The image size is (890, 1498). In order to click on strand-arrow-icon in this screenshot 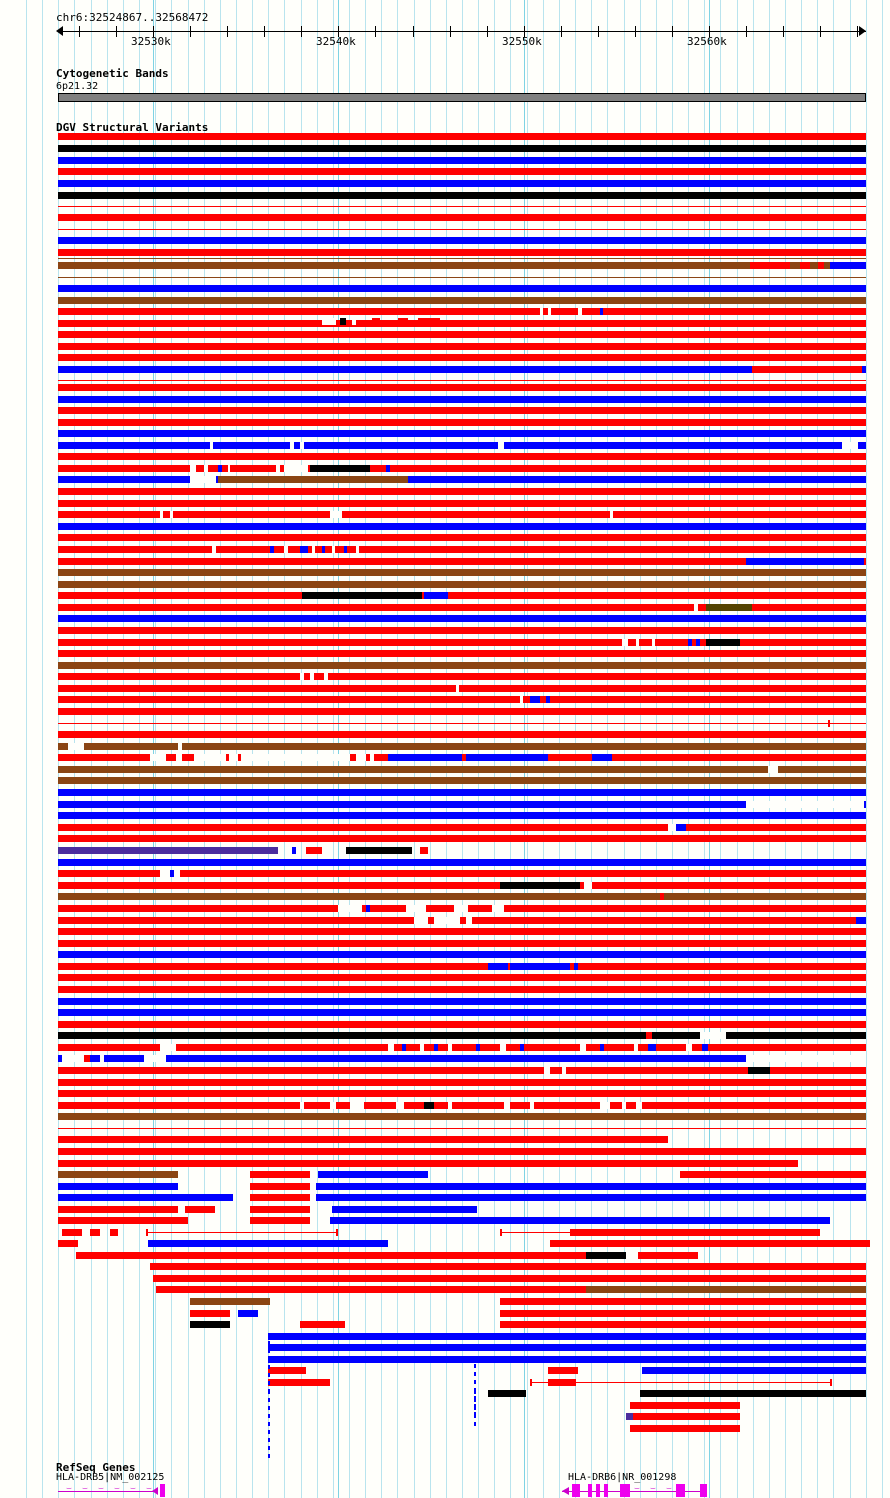, I will do `click(155, 1491)`.